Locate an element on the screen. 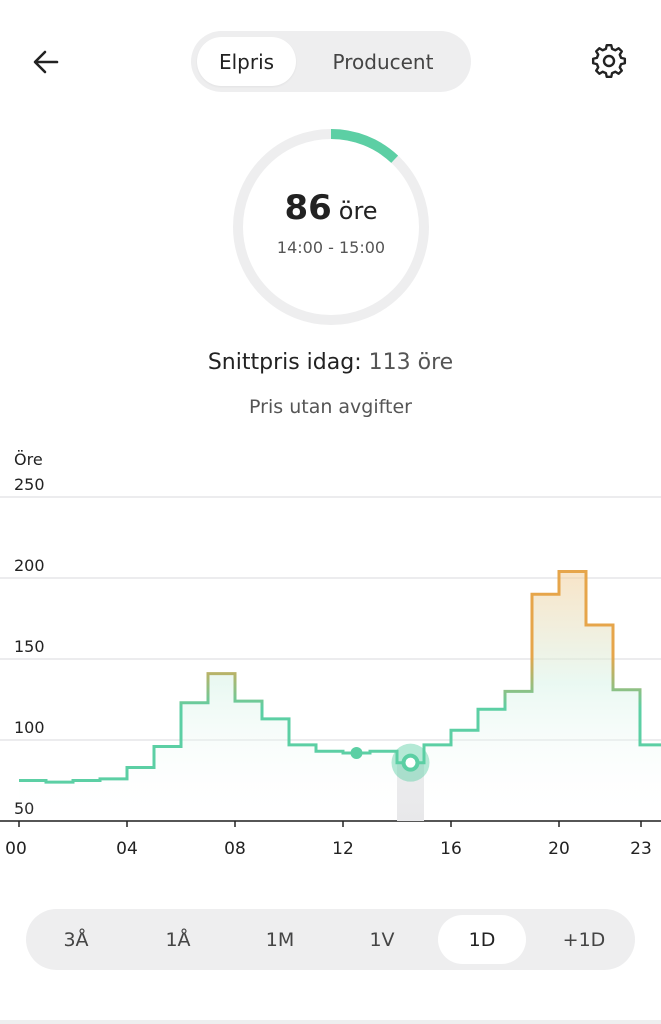 The width and height of the screenshot is (661, 1024). y-axis-label: Öre is located at coordinates (28, 459).